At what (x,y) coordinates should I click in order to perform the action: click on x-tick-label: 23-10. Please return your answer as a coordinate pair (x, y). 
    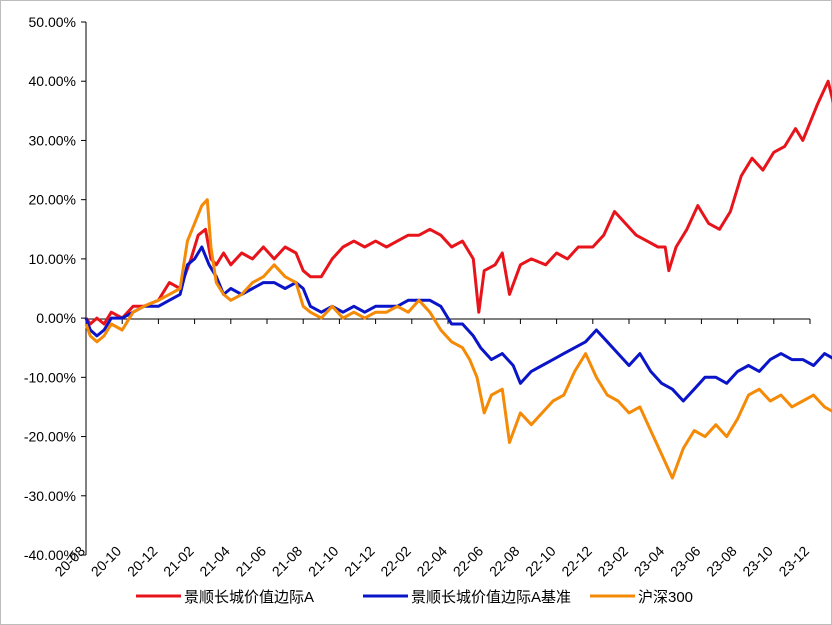
    Looking at the image, I should click on (757, 561).